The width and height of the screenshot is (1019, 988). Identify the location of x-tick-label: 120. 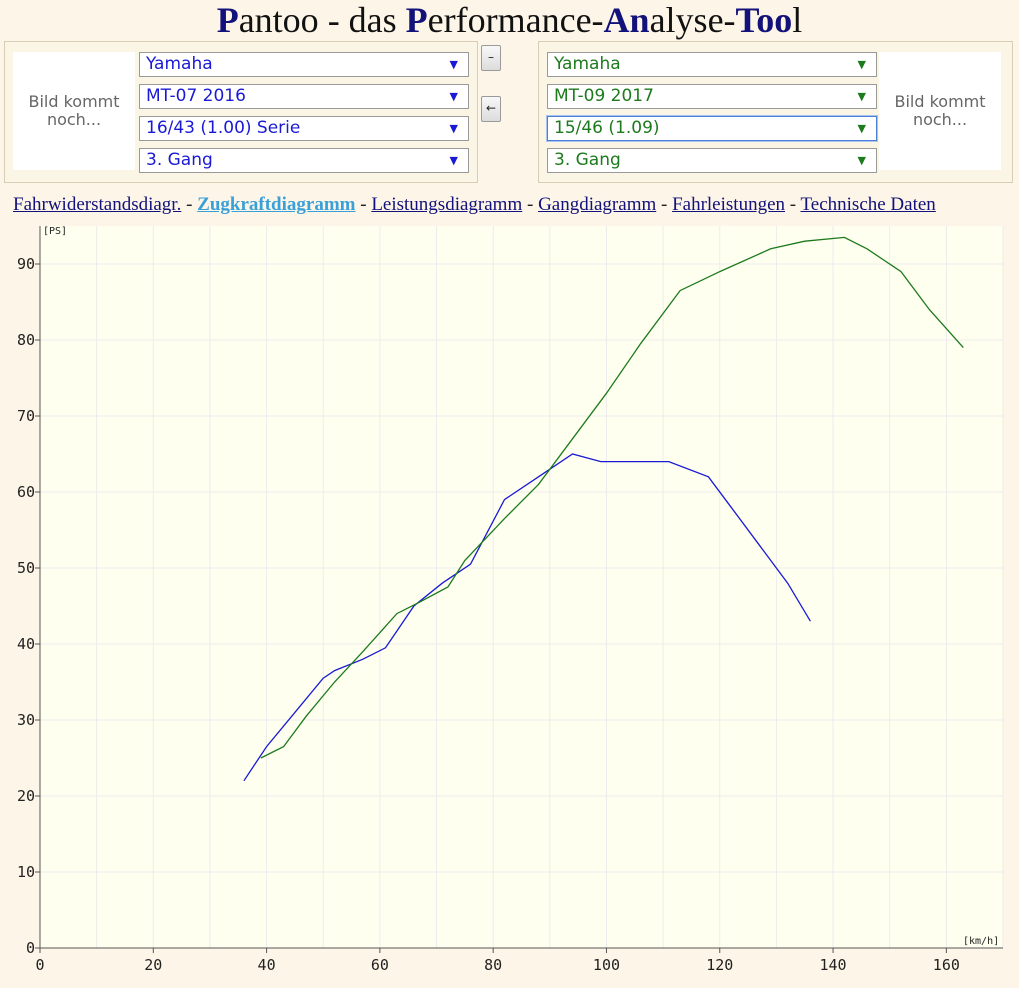
(719, 965).